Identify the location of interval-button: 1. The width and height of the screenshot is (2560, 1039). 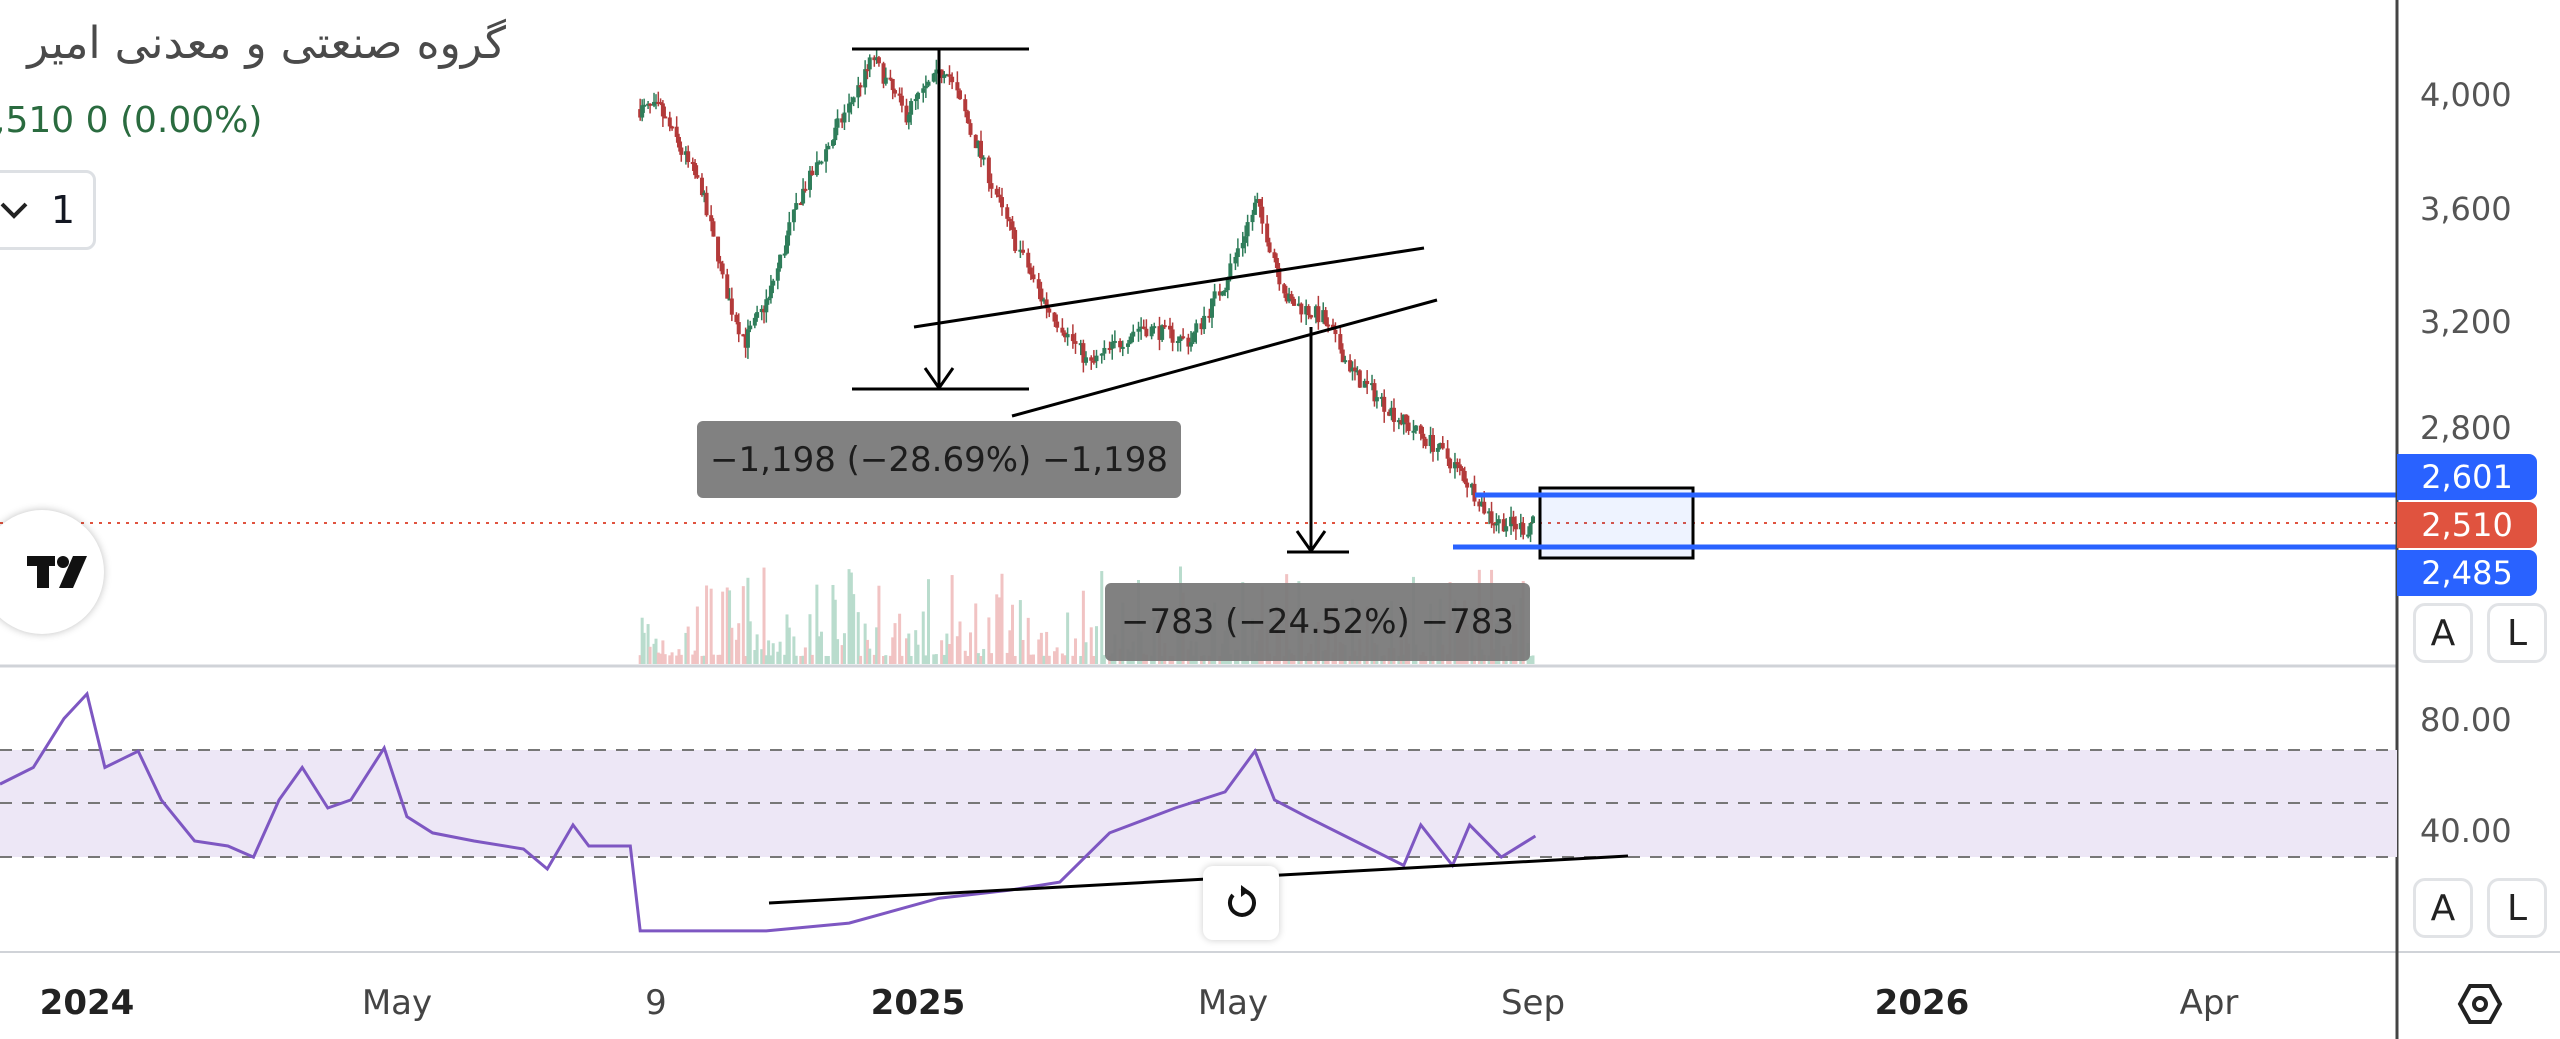
(48, 210).